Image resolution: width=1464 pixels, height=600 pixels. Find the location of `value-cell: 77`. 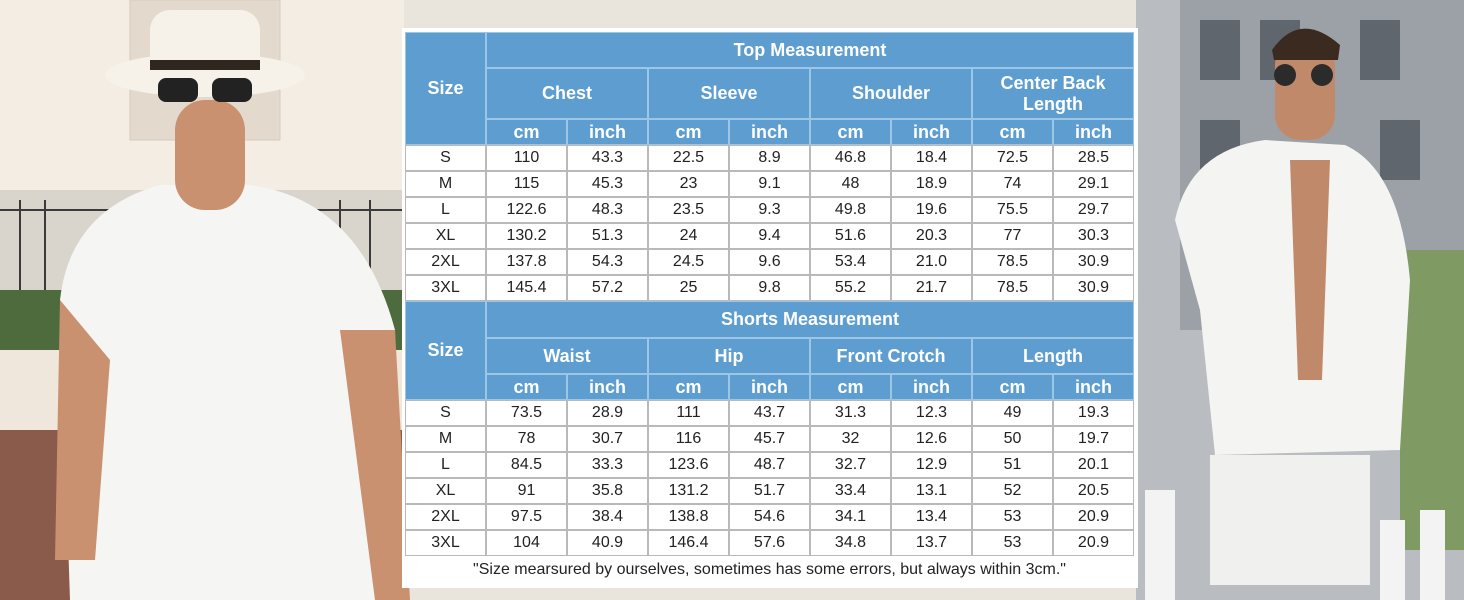

value-cell: 77 is located at coordinates (1012, 236).